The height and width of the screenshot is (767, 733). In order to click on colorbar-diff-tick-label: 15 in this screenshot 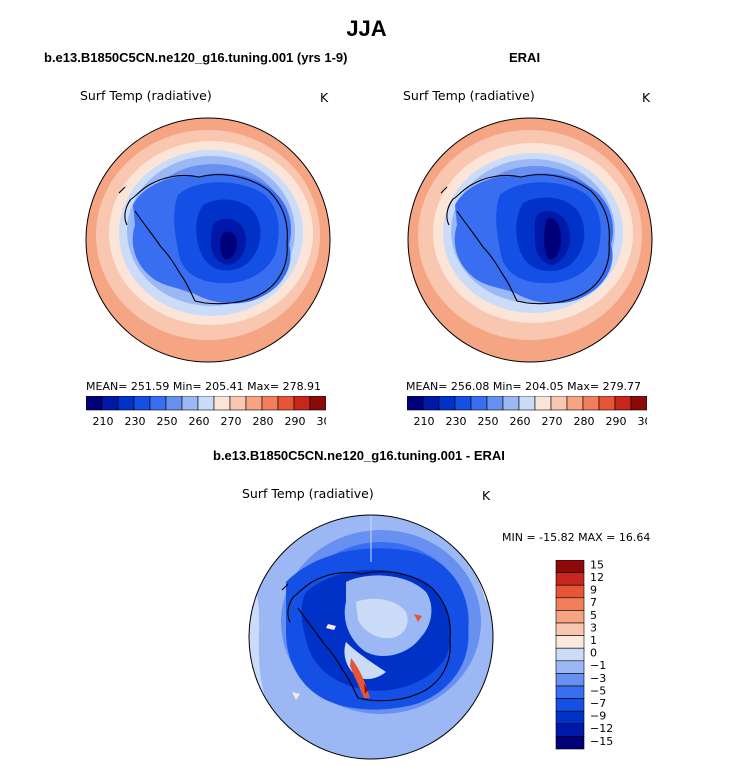, I will do `click(597, 565)`.